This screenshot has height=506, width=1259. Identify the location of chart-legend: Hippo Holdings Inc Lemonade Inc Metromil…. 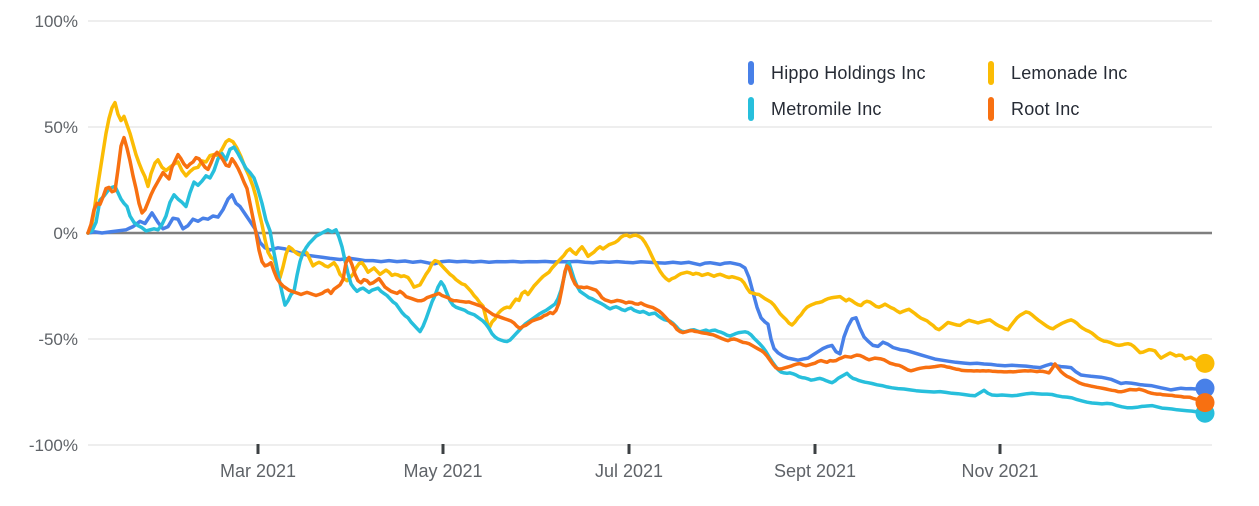
(963, 96).